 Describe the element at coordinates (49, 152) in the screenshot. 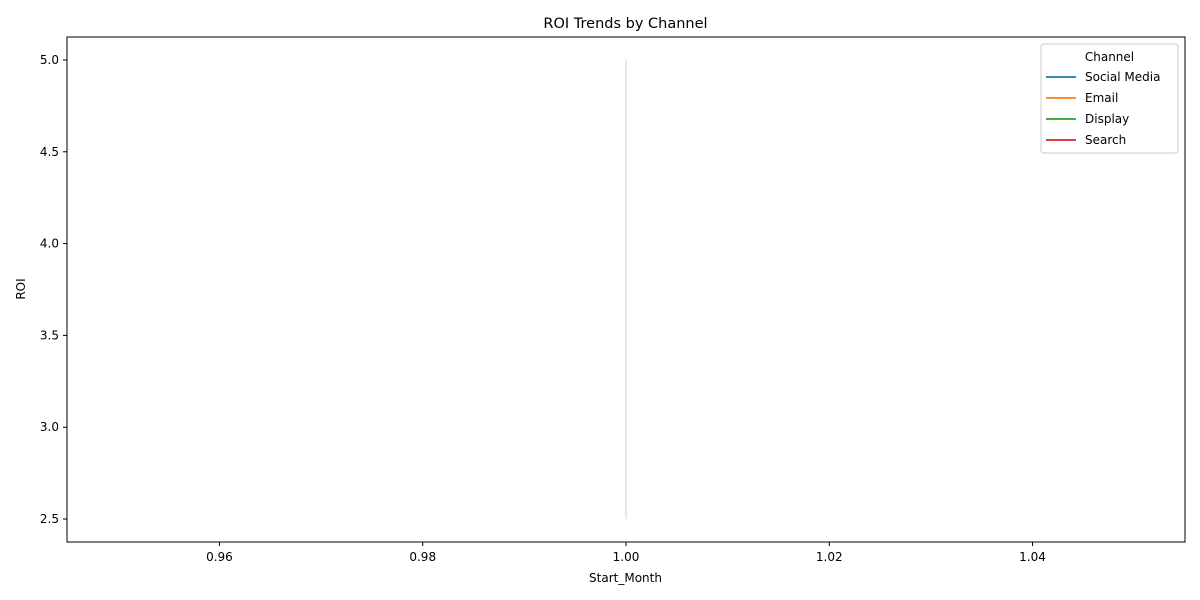

I see `y-tick-label: 4.5` at that location.